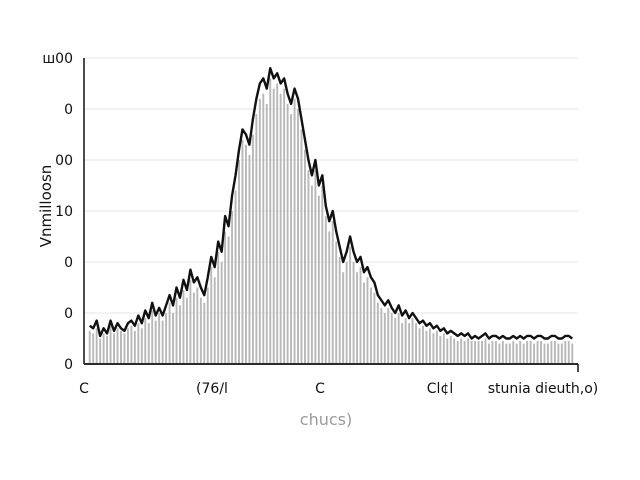 The width and height of the screenshot is (640, 480). I want to click on x-tick-label: Cl¢l, so click(440, 389).